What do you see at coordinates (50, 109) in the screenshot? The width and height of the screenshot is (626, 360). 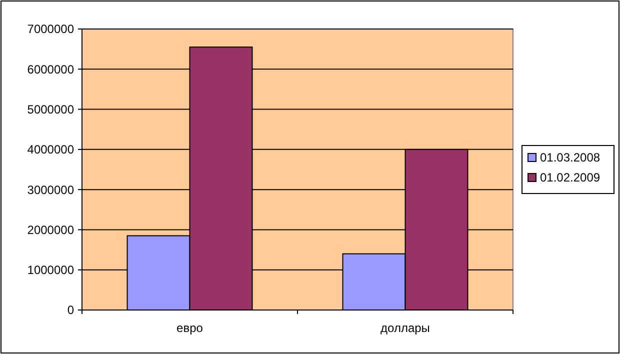 I see `y-tick-label: 5000000` at bounding box center [50, 109].